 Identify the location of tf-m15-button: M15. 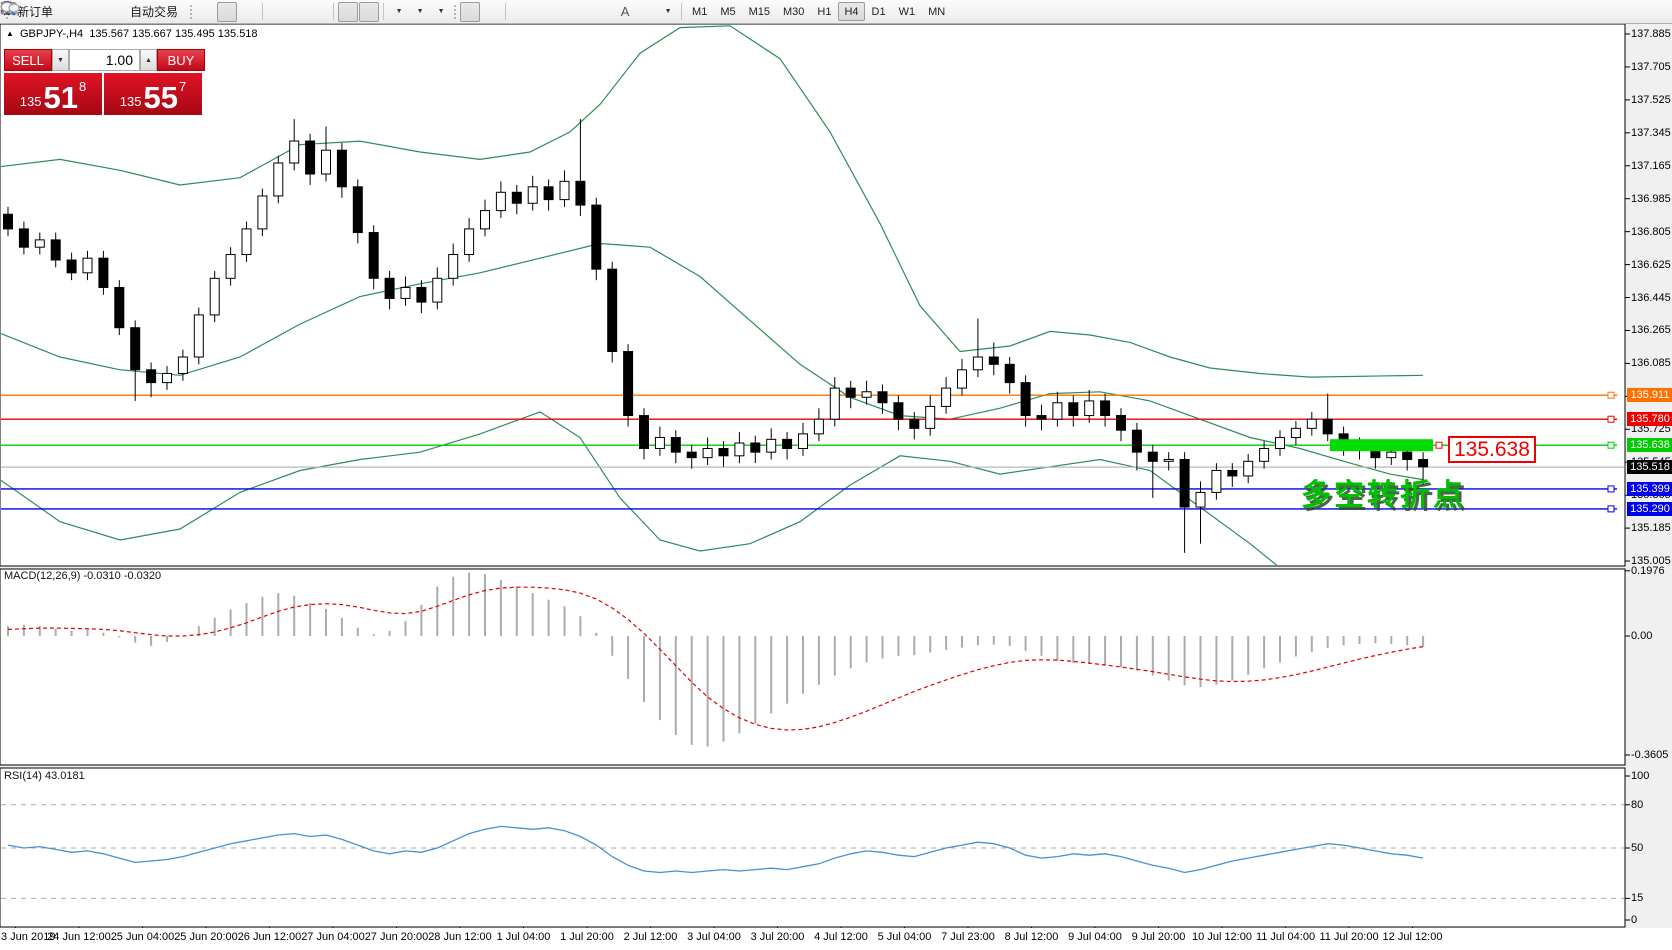
(759, 11).